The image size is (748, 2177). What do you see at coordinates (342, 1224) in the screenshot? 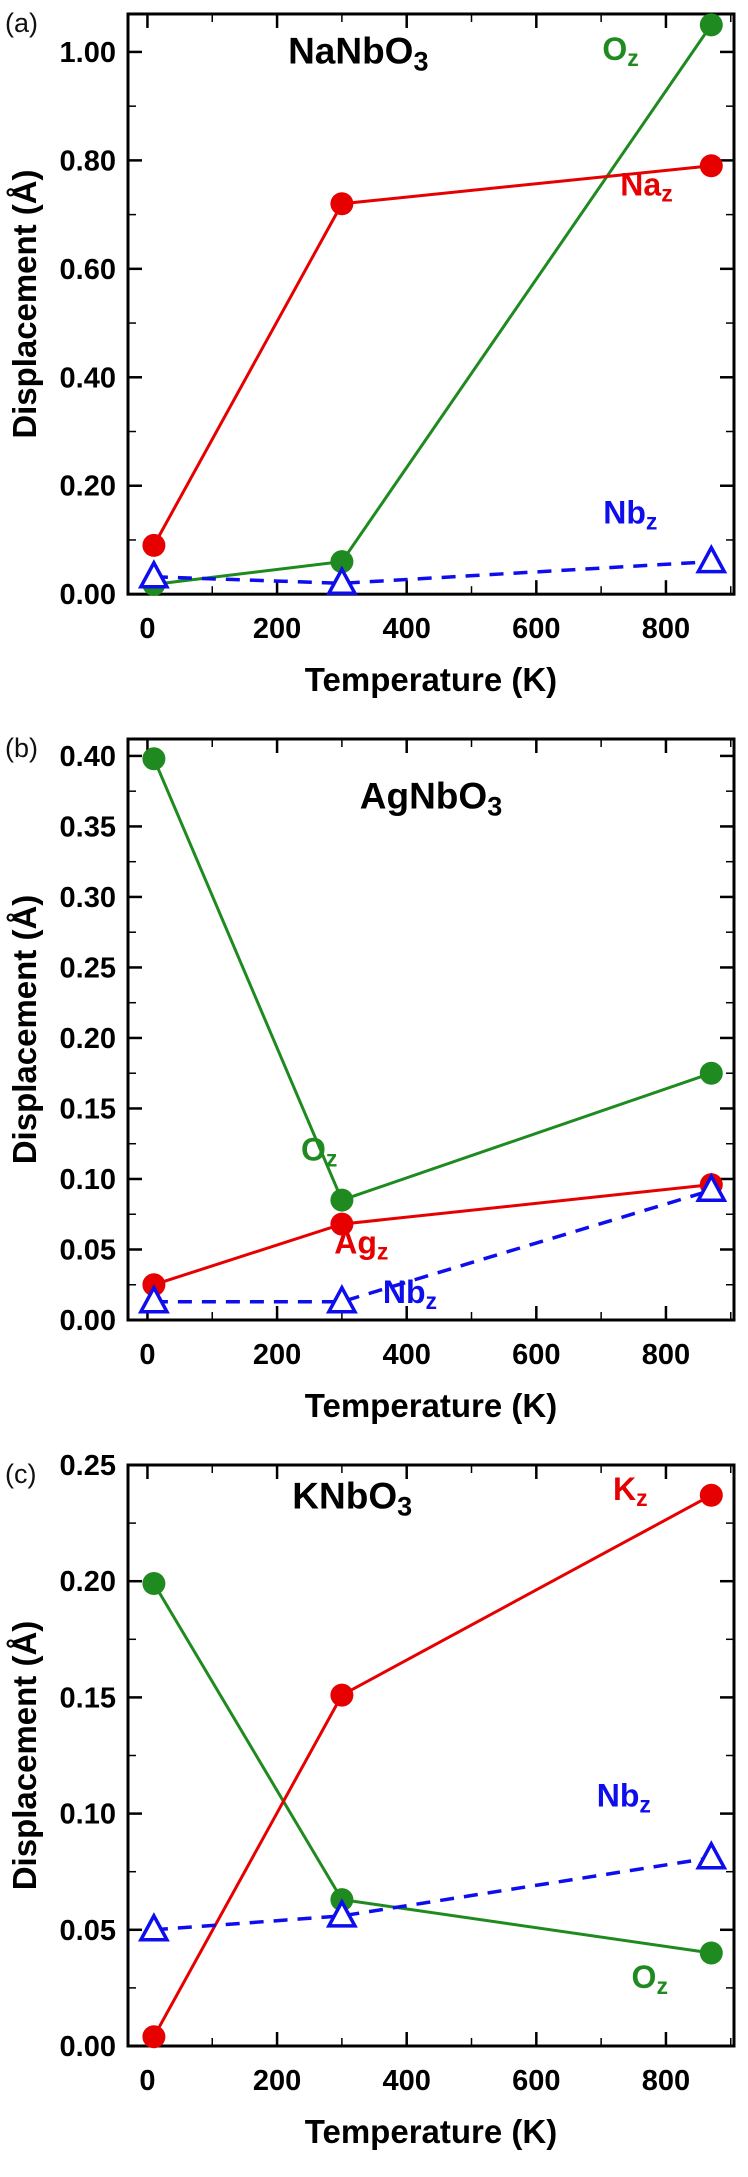
I see `data-point-Agz` at bounding box center [342, 1224].